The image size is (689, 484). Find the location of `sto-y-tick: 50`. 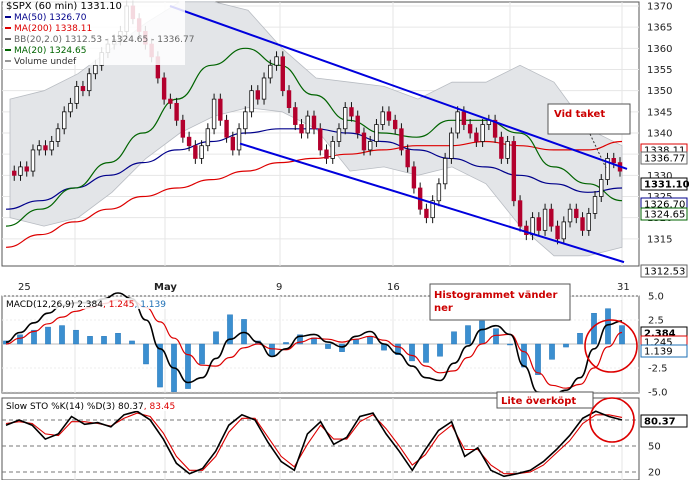

sto-y-tick: 50 is located at coordinates (654, 447).